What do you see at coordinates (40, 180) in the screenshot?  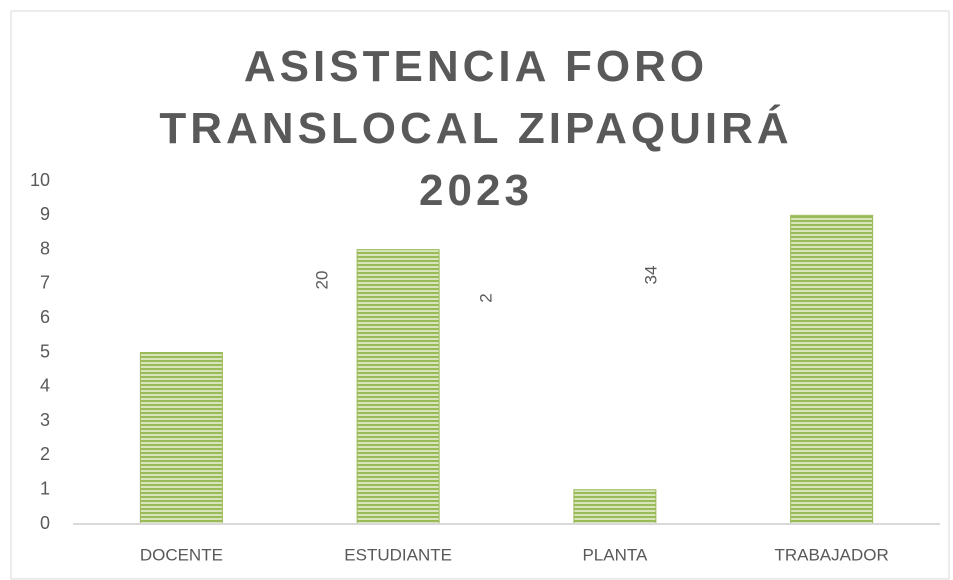 I see `y-tick-label: 10` at bounding box center [40, 180].